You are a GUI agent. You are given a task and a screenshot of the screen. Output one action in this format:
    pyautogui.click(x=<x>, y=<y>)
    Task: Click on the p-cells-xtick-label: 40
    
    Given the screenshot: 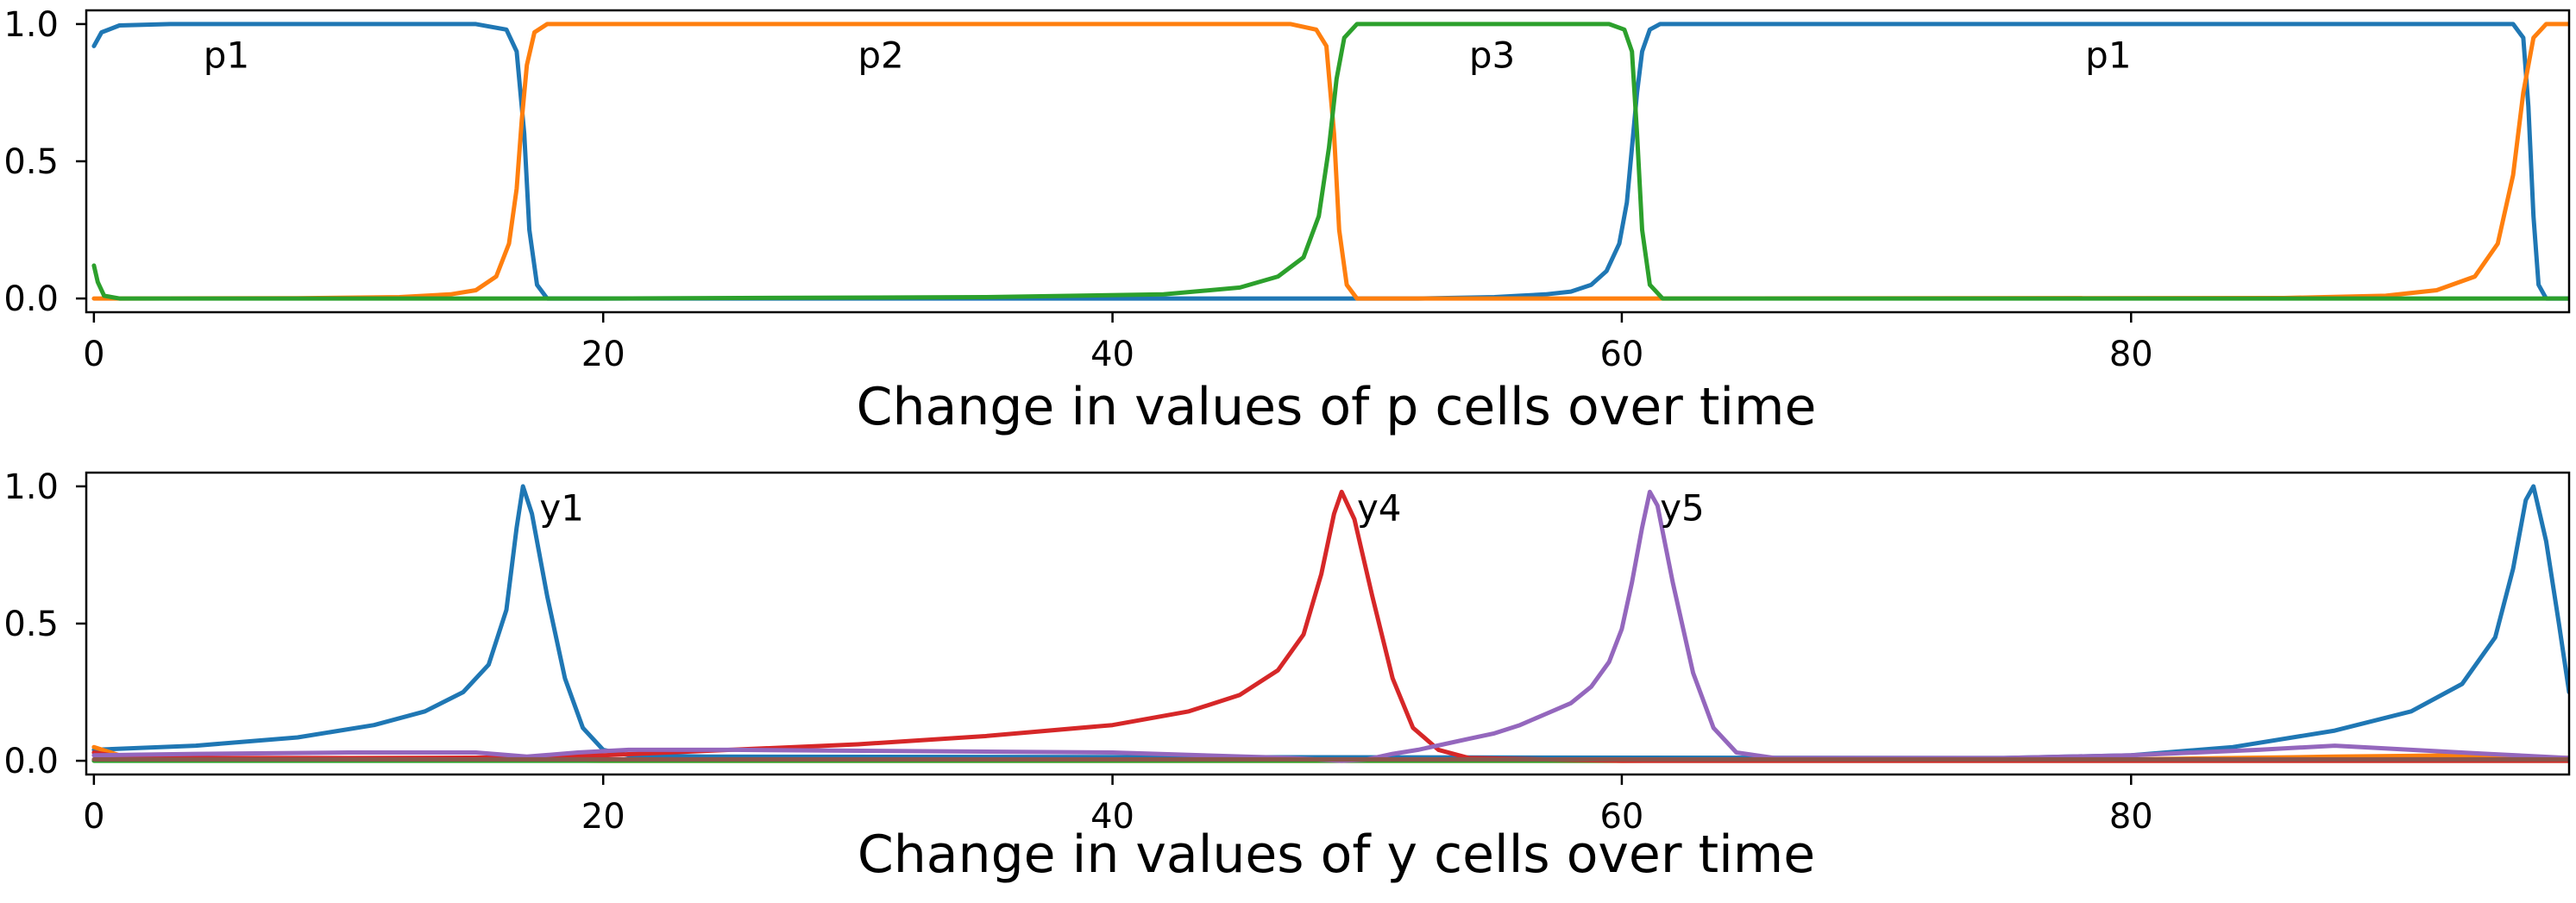 What is the action you would take?
    pyautogui.click(x=1112, y=354)
    